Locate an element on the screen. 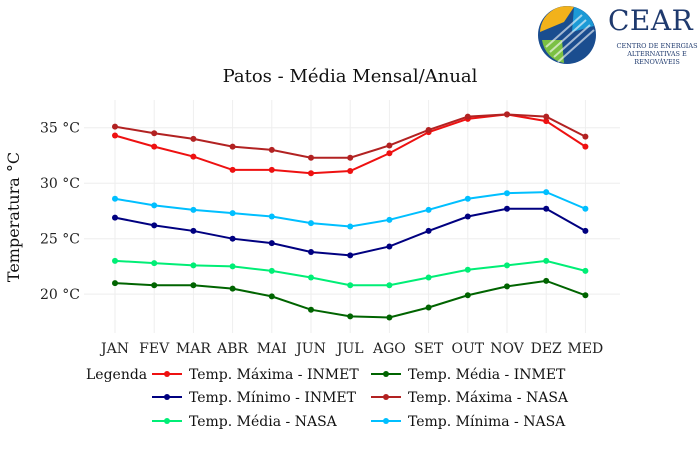  legend-label: Temp. Máxima - NASA is located at coordinates (488, 398).